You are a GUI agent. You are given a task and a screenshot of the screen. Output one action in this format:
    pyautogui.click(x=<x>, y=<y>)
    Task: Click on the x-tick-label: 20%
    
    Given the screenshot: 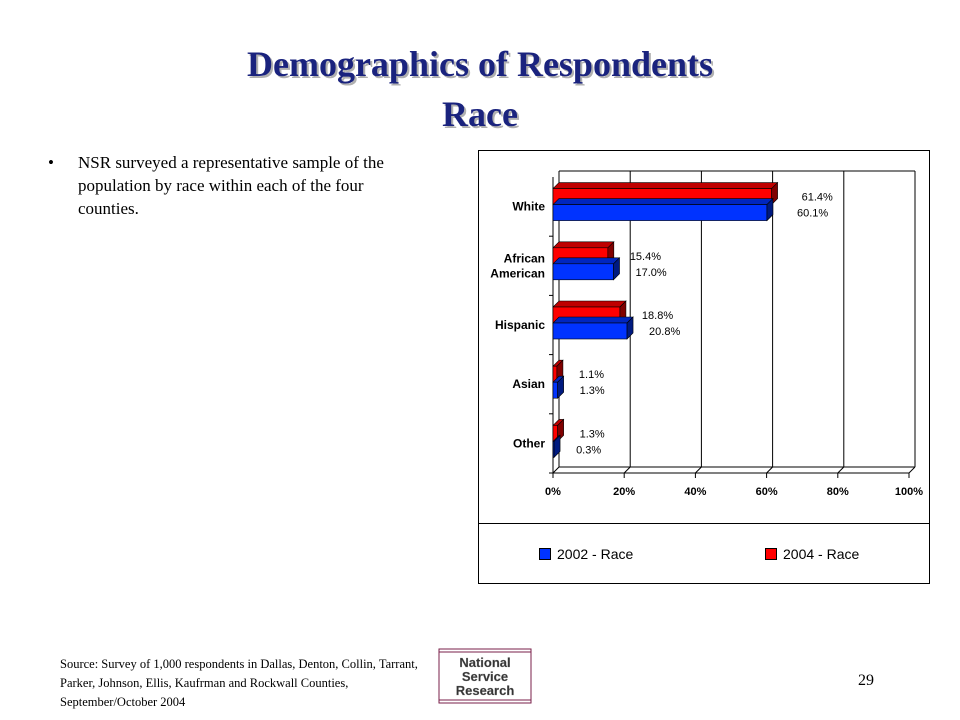 What is the action you would take?
    pyautogui.click(x=624, y=492)
    